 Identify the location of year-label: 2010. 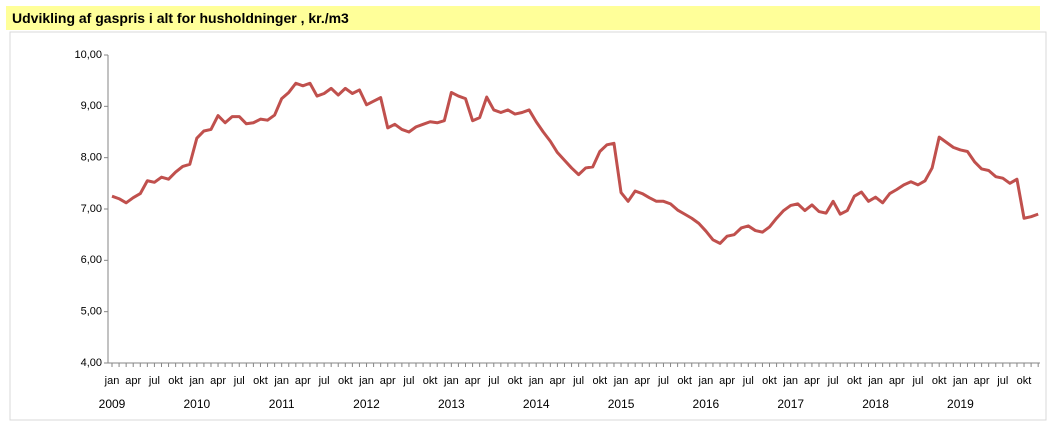
(196, 404).